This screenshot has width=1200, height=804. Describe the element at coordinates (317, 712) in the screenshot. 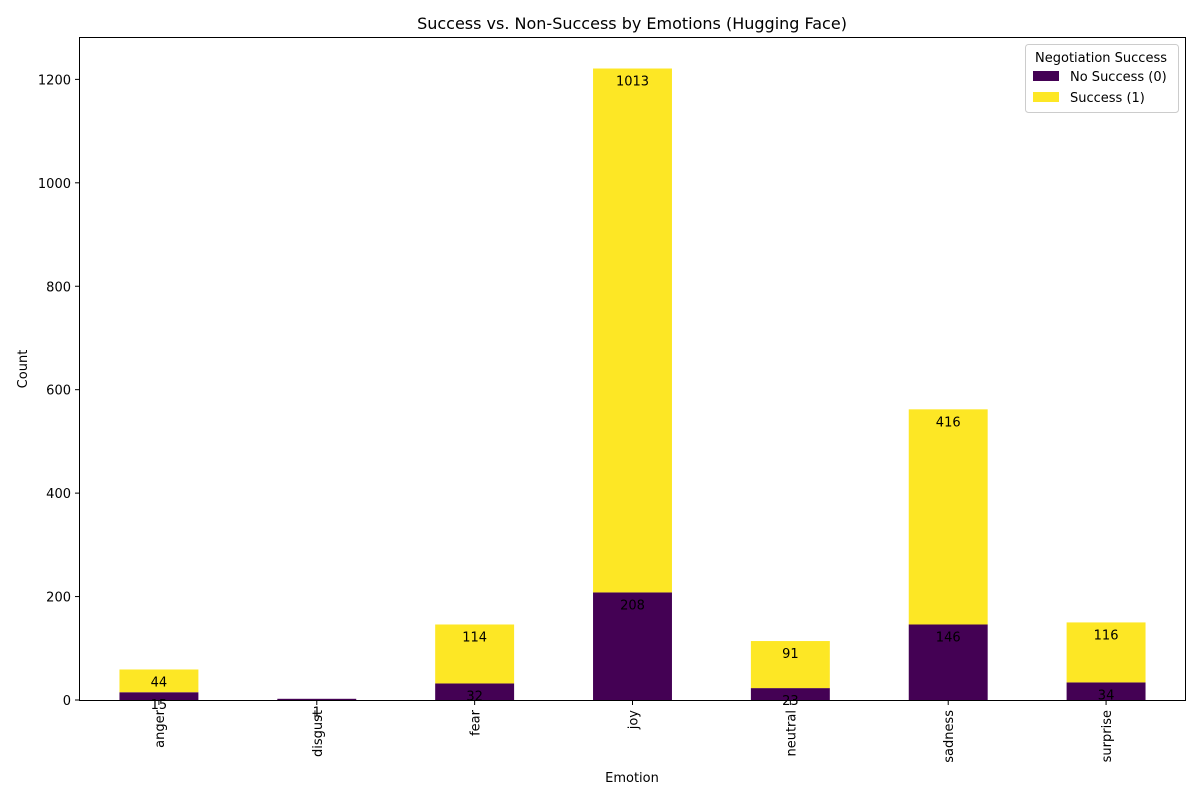

I see `data-label-disgust-no-success: 1` at that location.